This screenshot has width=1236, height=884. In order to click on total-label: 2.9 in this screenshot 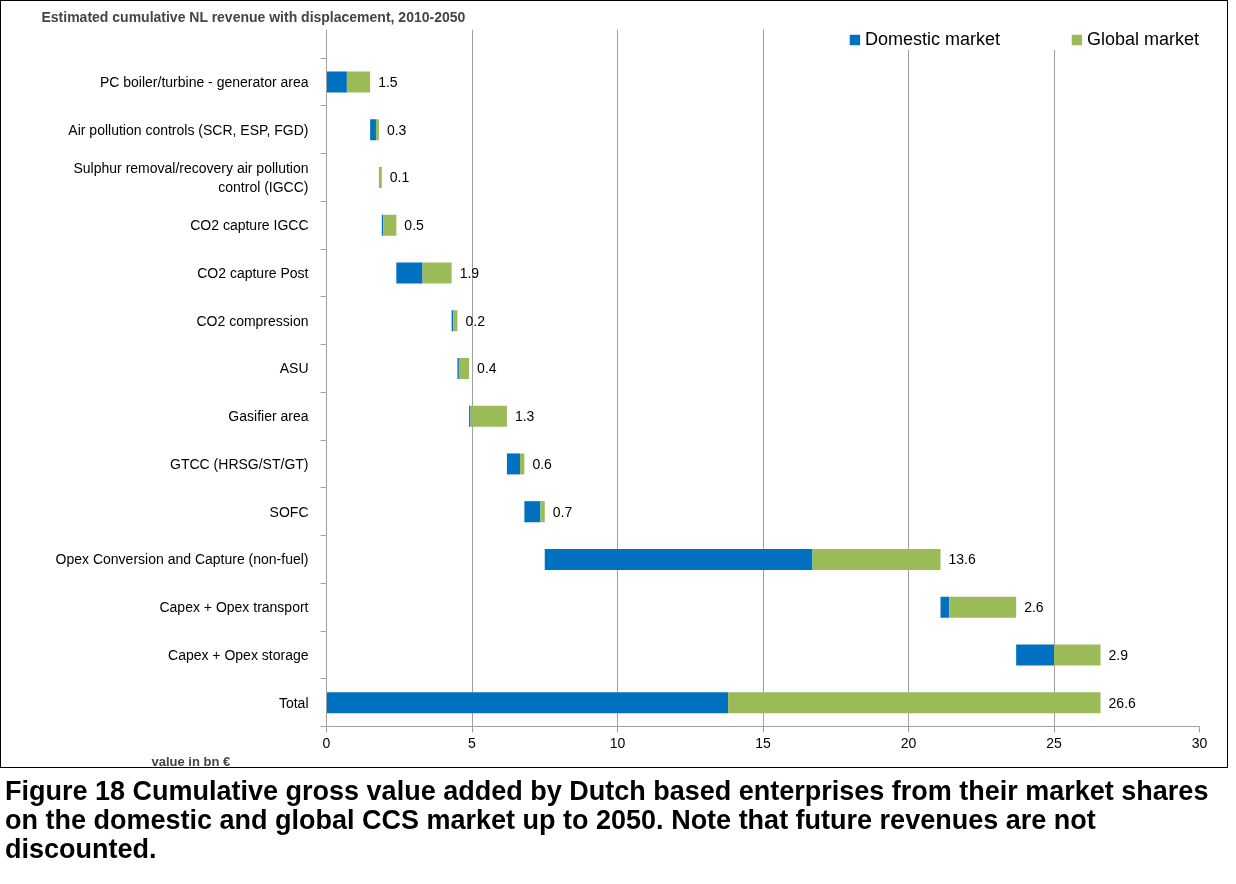, I will do `click(1118, 654)`.